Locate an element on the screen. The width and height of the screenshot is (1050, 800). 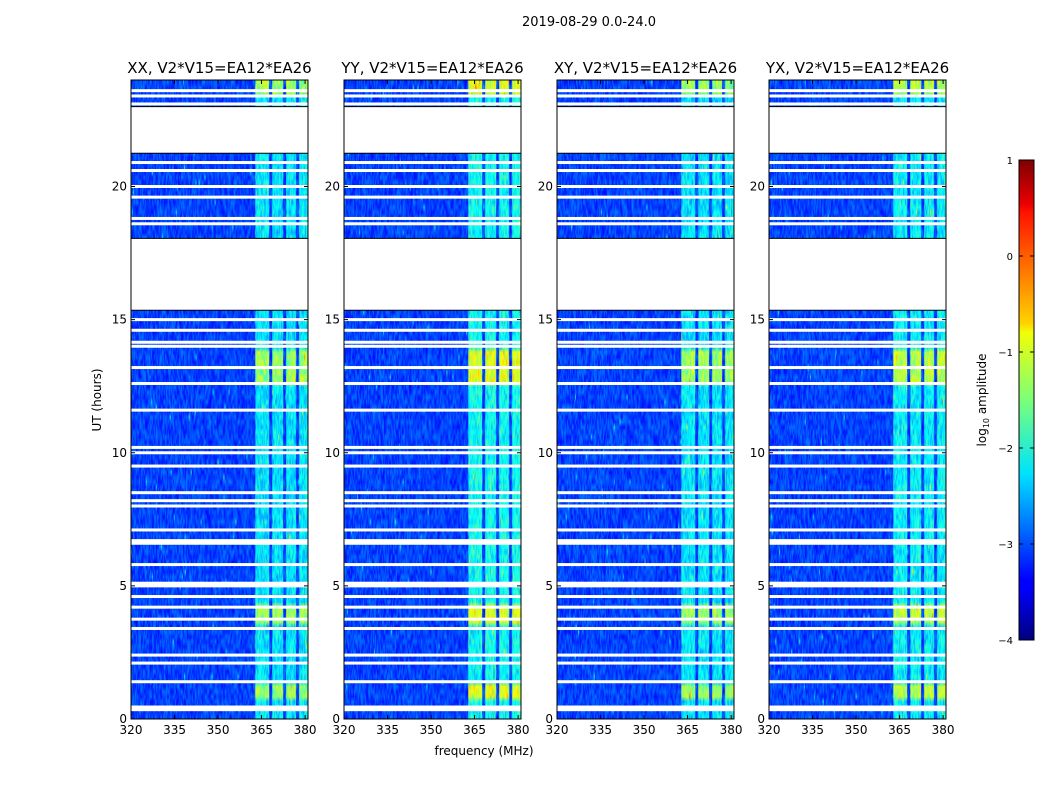
y-tick-label: 20 is located at coordinates (545, 187).